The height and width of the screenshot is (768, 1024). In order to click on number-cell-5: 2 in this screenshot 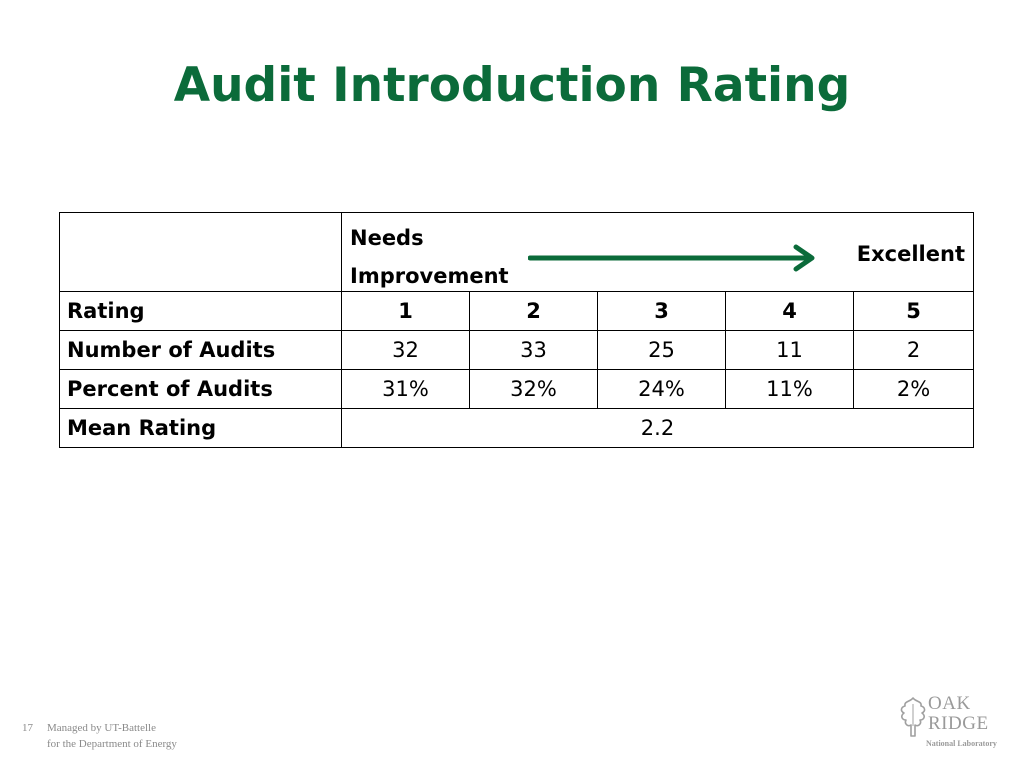, I will do `click(913, 350)`.